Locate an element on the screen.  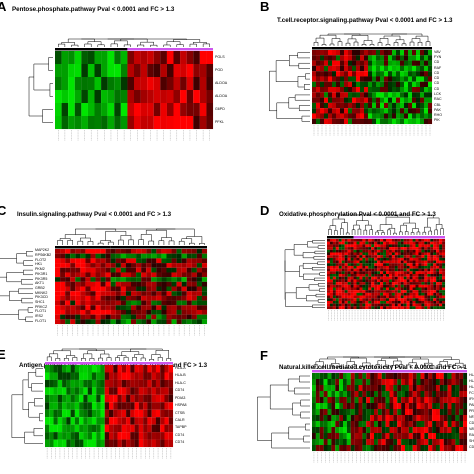
gene-label: PIK3CD is located at coordinates (41, 297).